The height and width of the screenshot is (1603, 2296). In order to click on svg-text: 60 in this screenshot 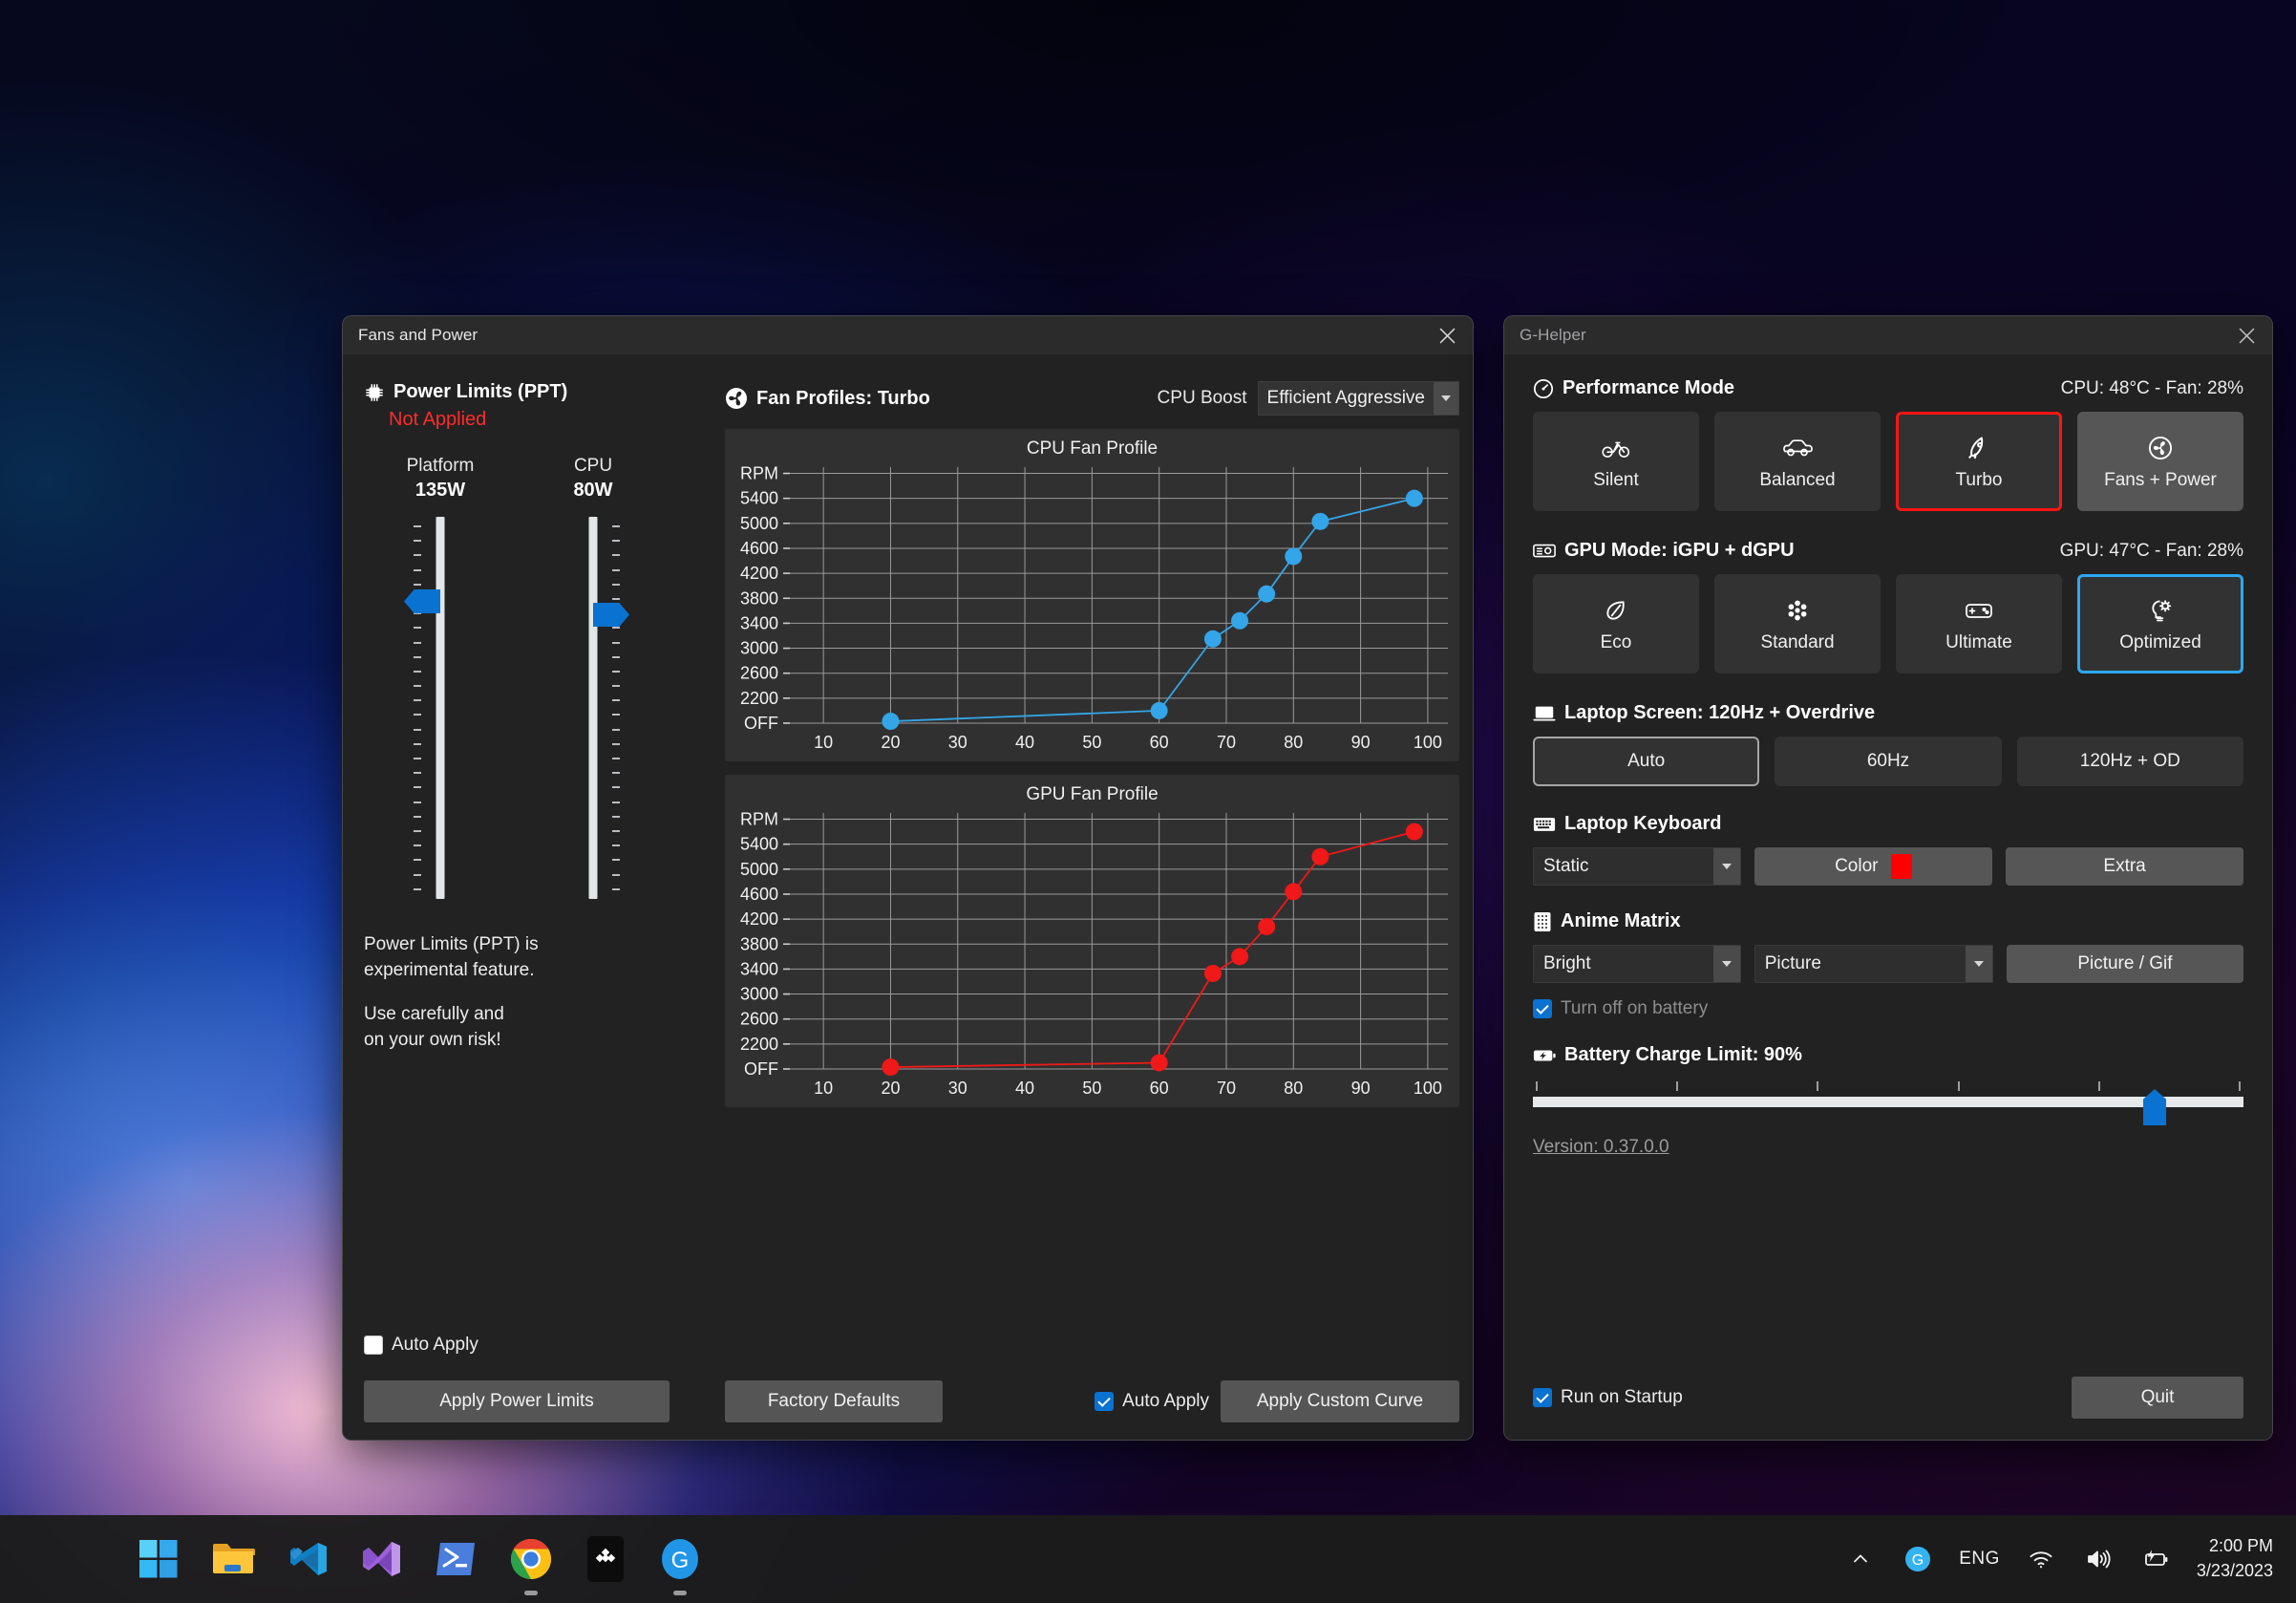, I will do `click(1159, 742)`.